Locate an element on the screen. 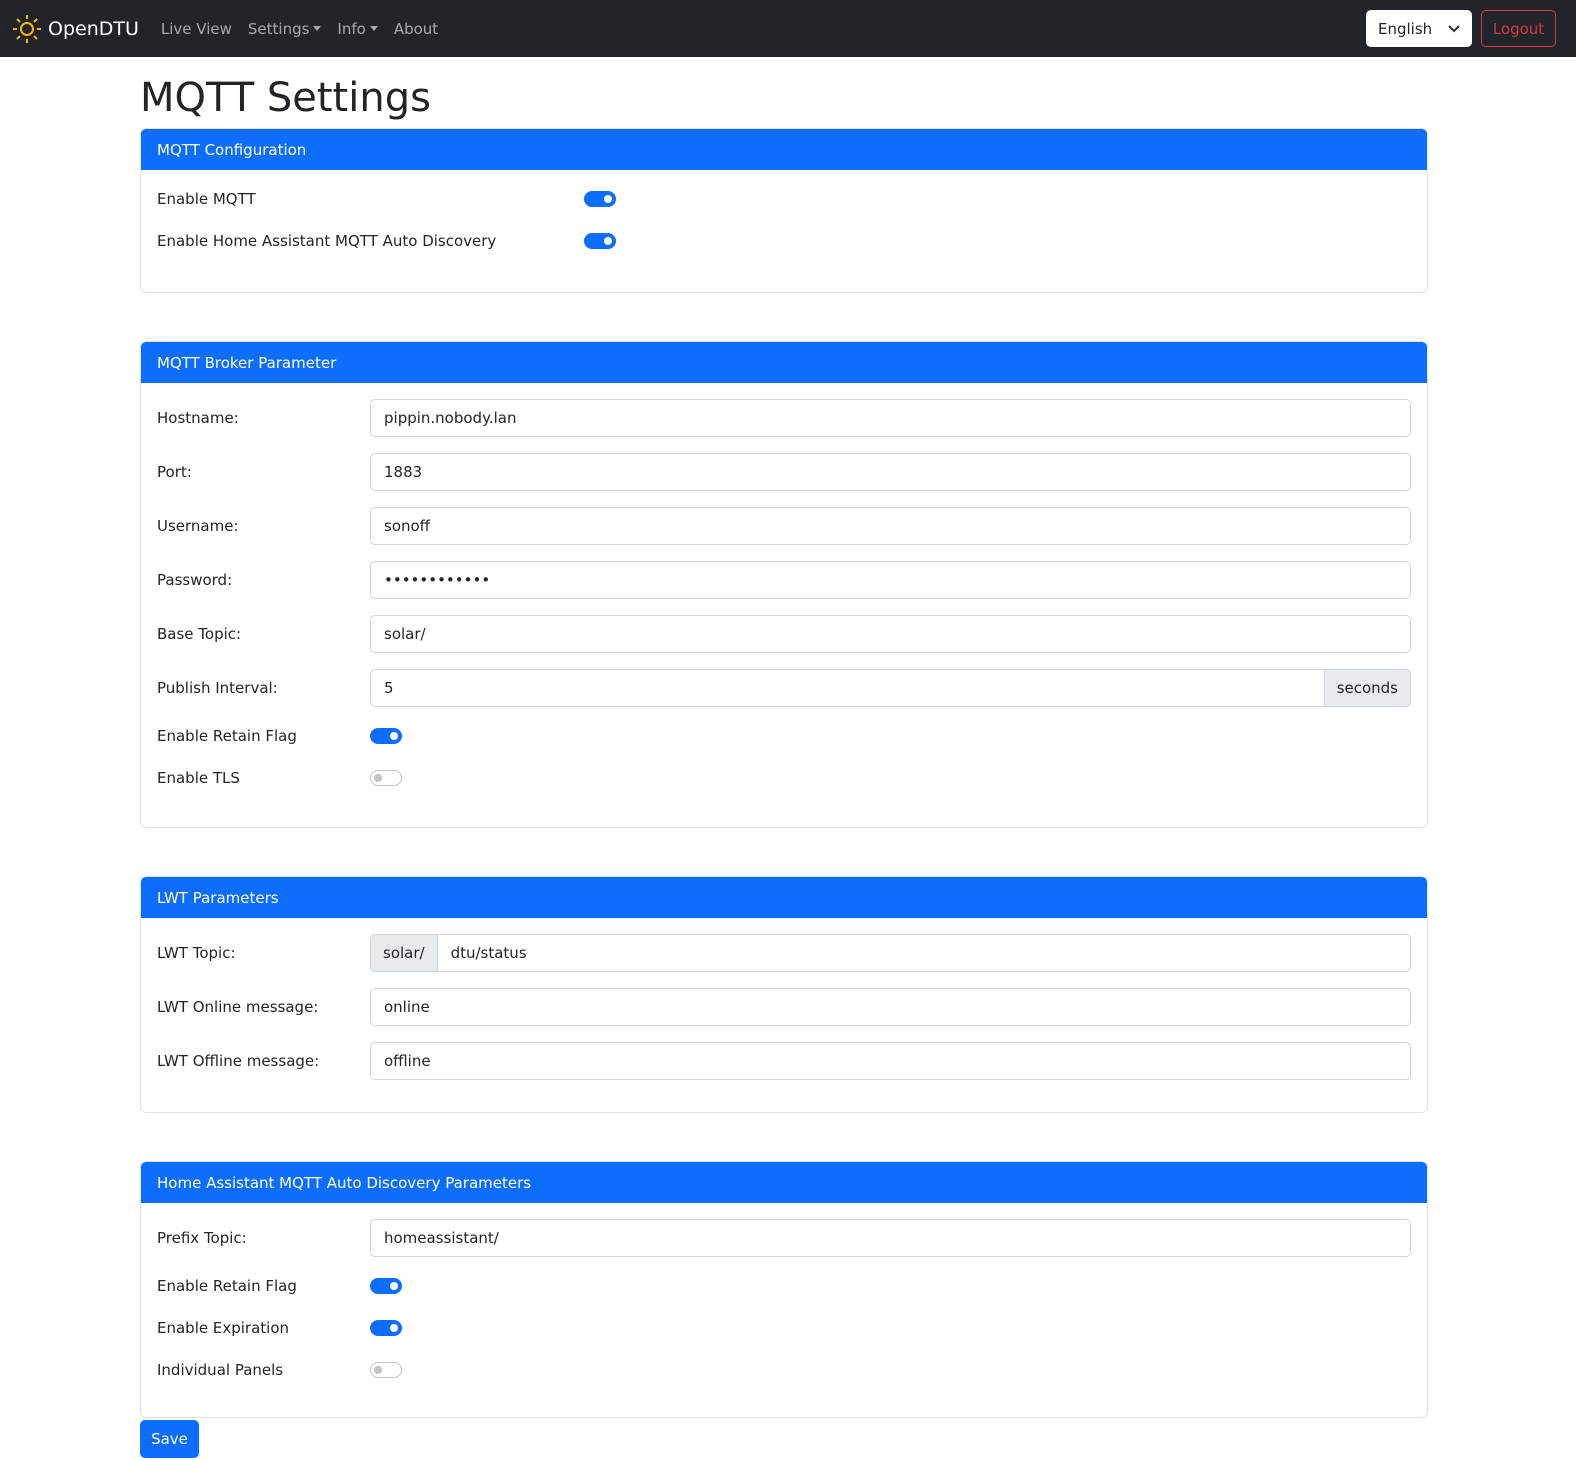  publish-interval-input: 5 is located at coordinates (847, 688).